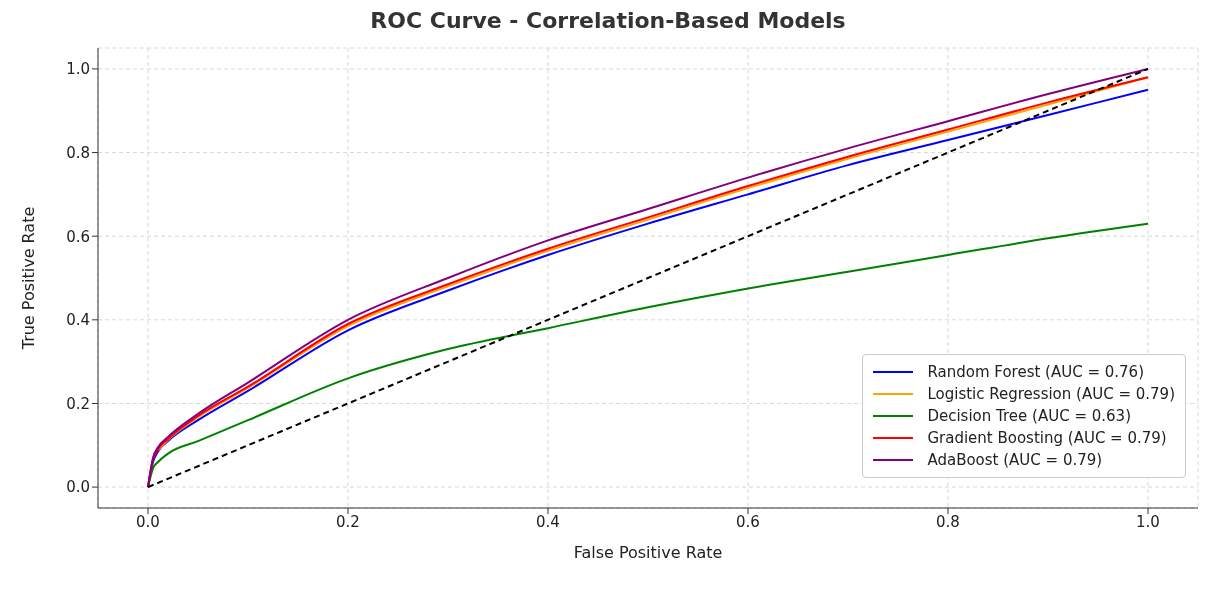  I want to click on y-tick-label: 0.2, so click(78, 403).